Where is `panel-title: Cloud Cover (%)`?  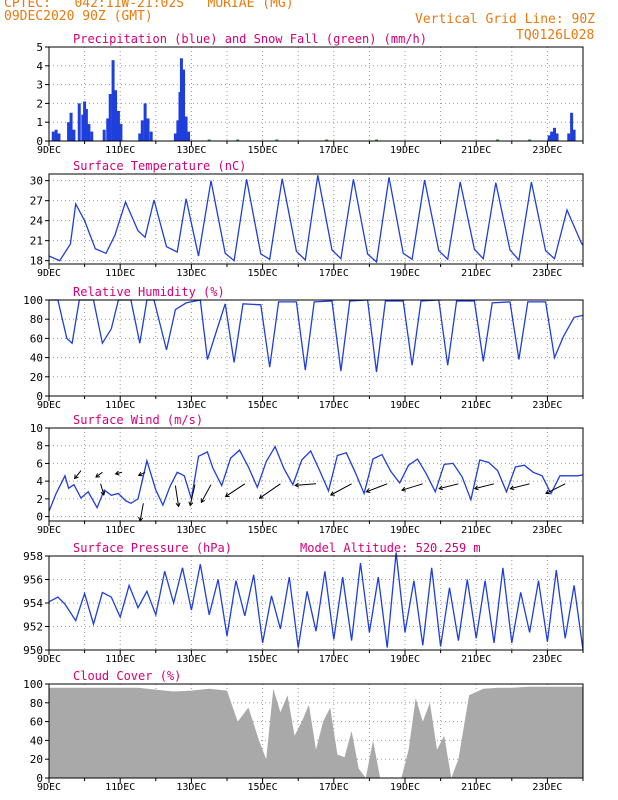
panel-title: Cloud Cover (%) is located at coordinates (127, 676).